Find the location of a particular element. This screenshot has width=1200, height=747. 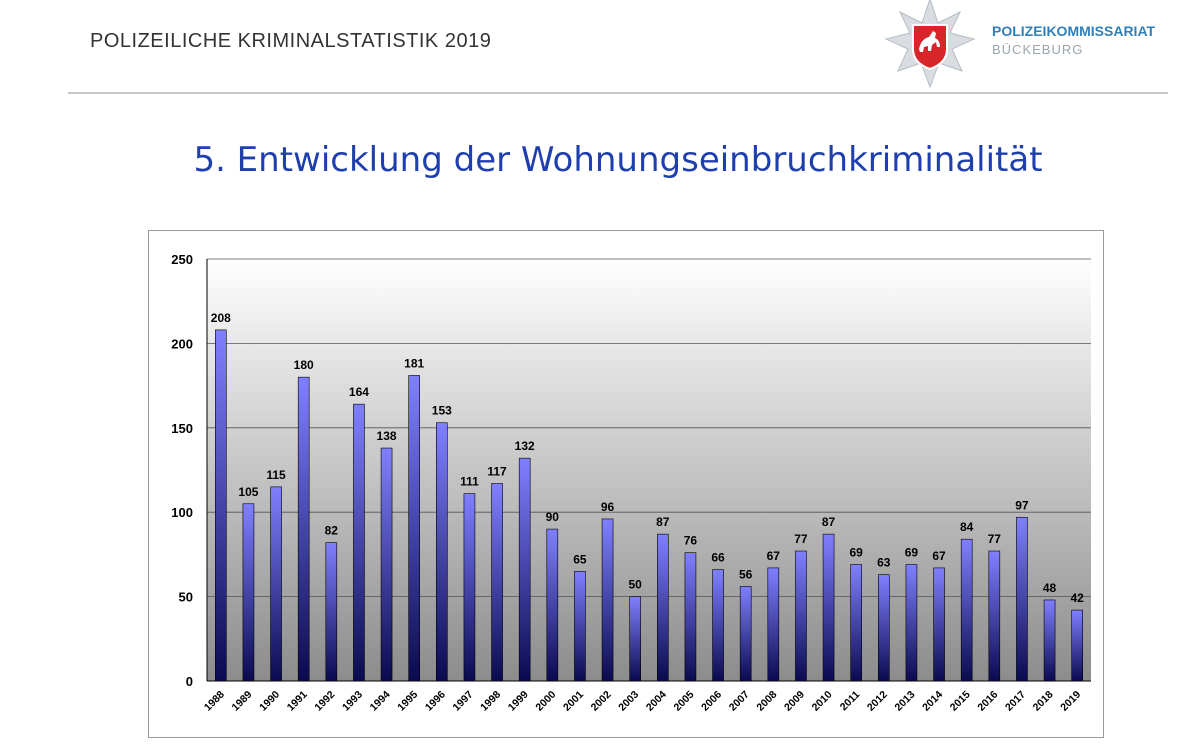

x-tick-label-2009: 2009 is located at coordinates (794, 701).